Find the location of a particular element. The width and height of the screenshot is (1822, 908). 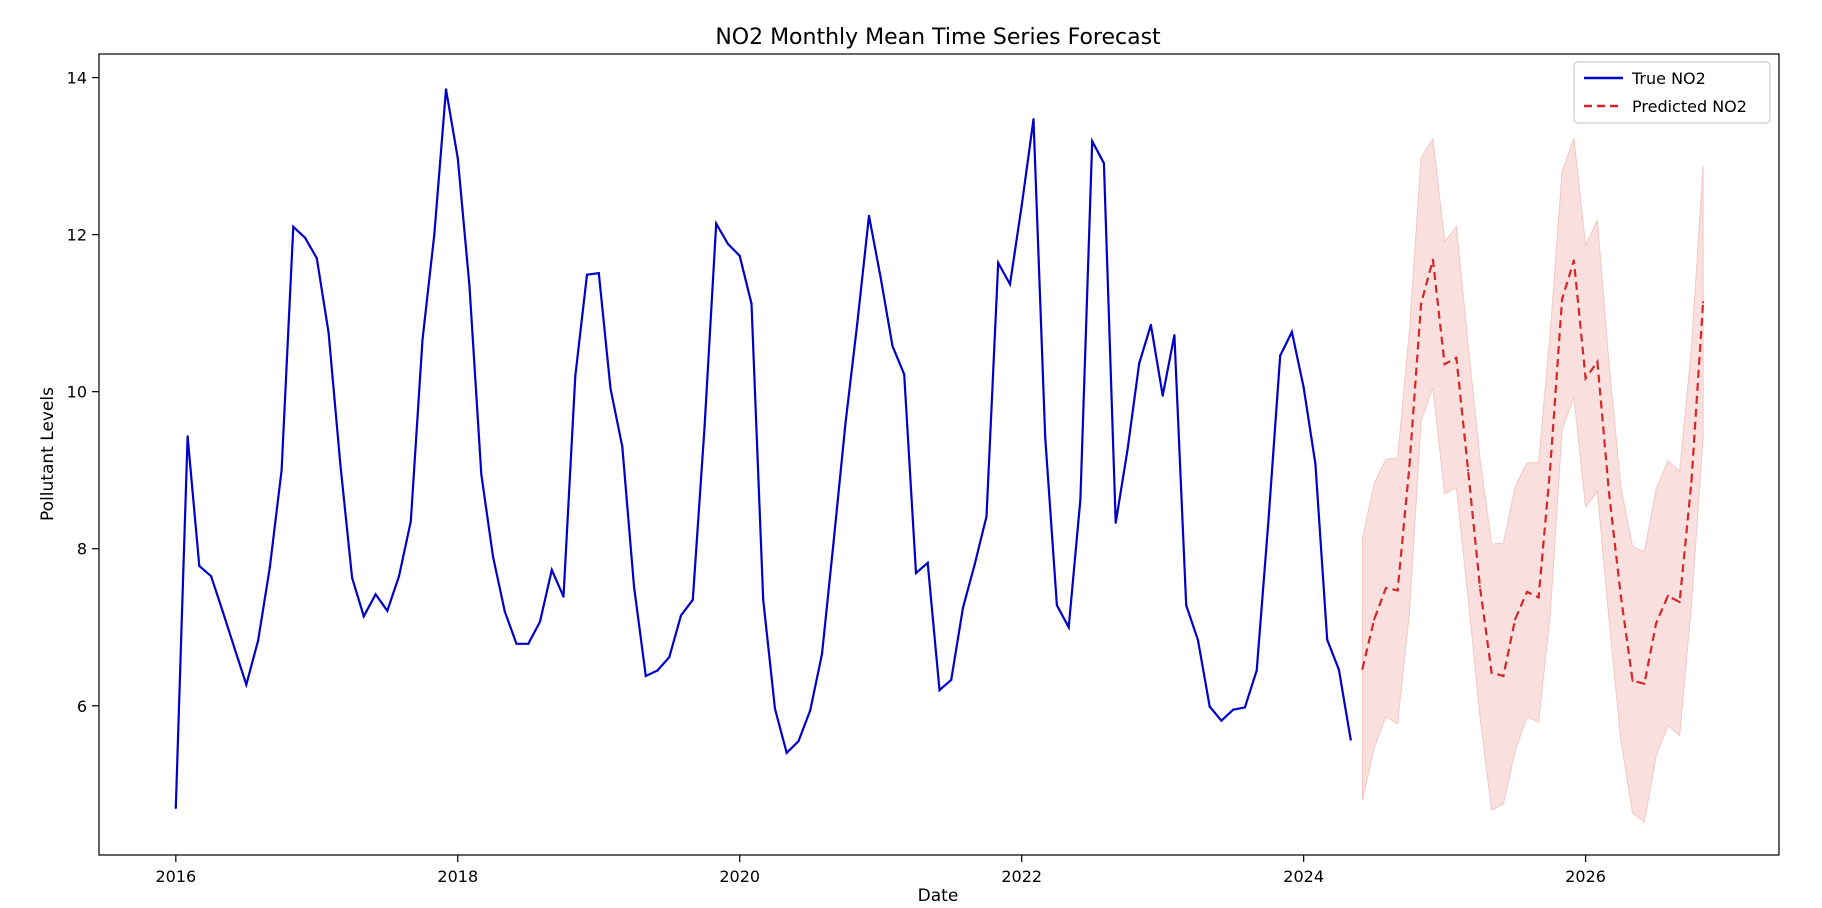

legend-label-true: True NO2 is located at coordinates (1668, 78).